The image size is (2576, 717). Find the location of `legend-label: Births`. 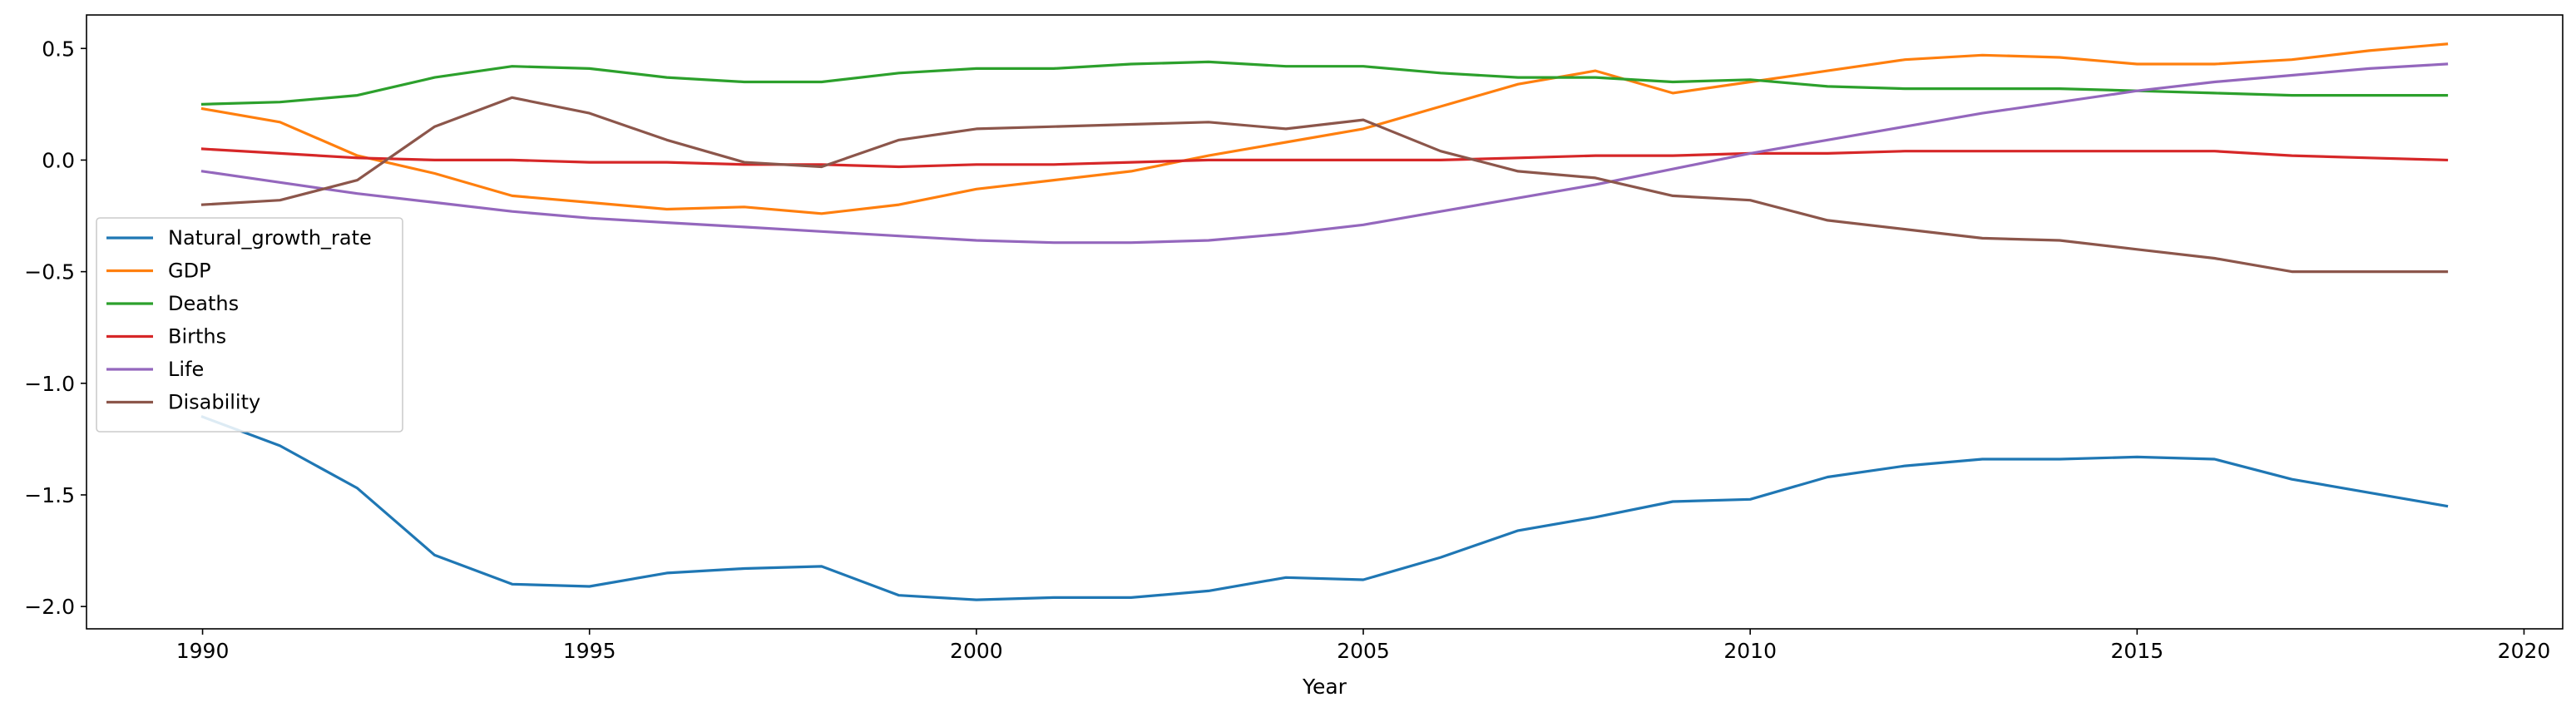

legend-label: Births is located at coordinates (197, 337).